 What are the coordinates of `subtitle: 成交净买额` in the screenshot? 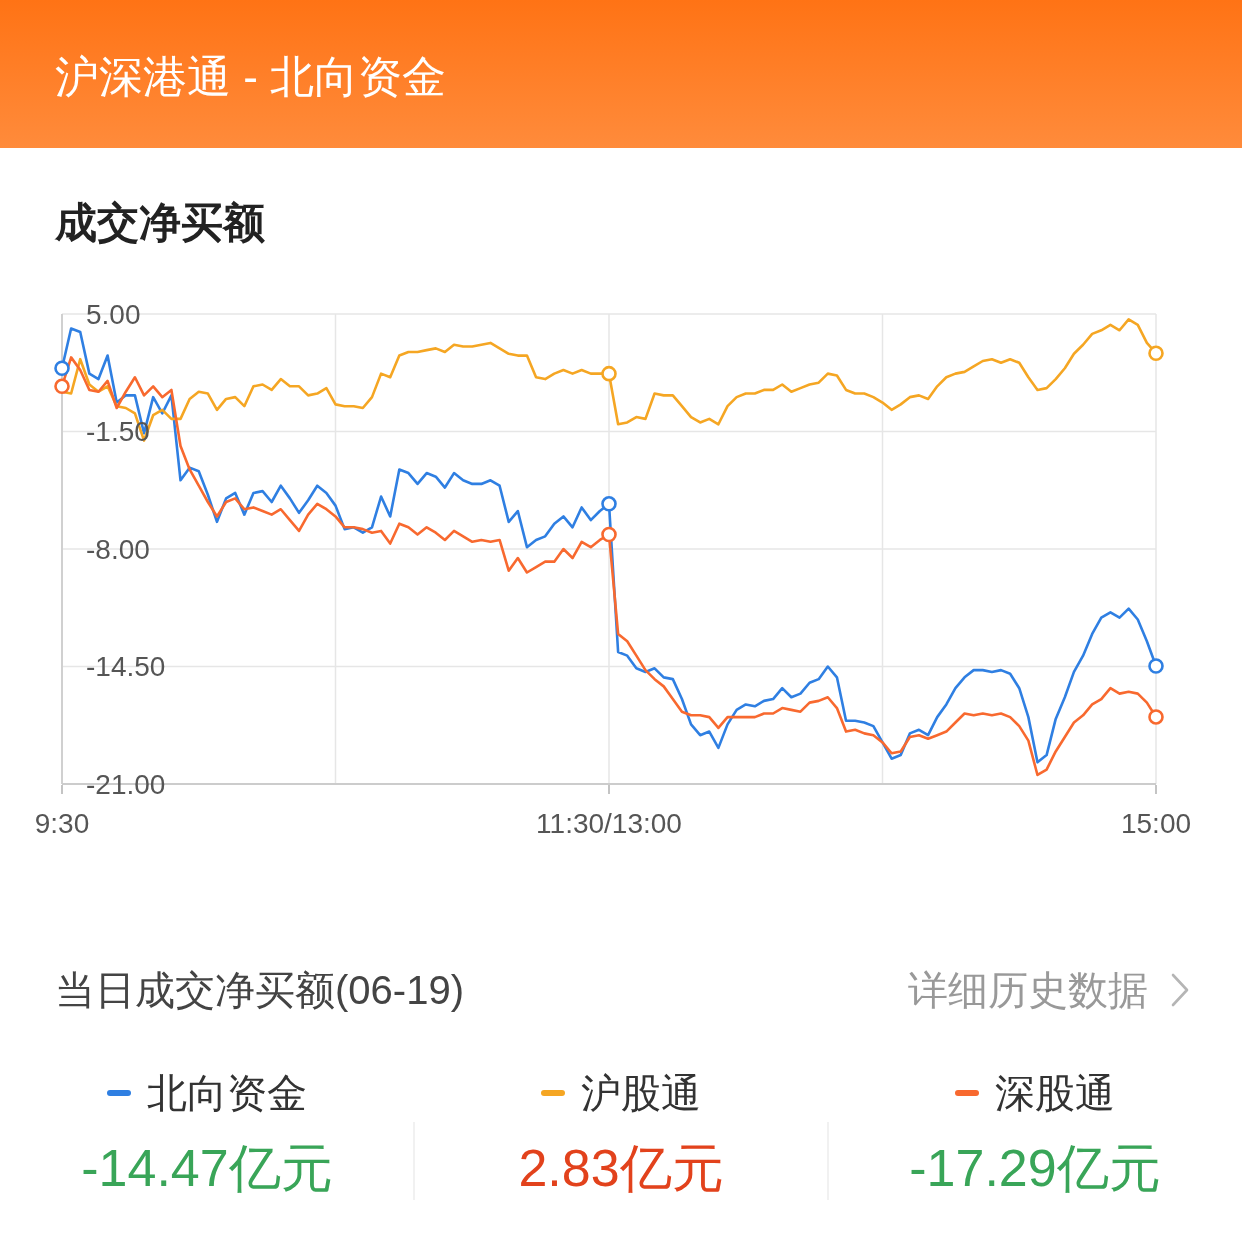 It's located at (160, 222).